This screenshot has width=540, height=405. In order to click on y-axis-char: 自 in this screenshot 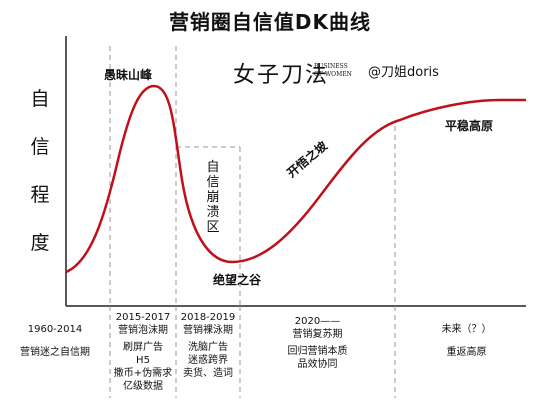, I will do `click(40, 99)`.